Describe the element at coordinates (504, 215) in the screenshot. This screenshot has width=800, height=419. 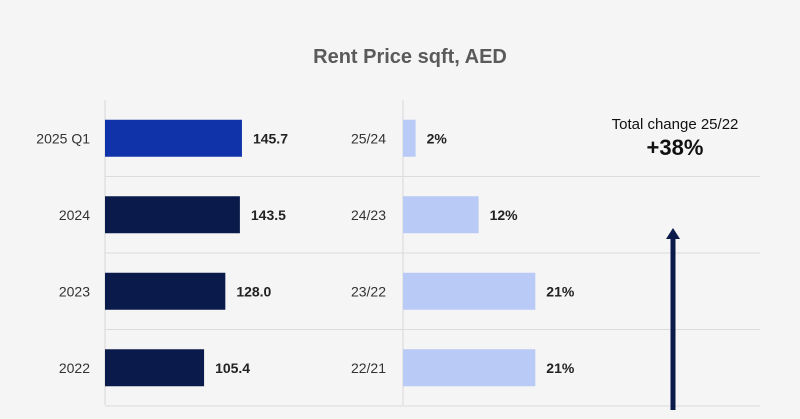
I see `yoy-value-label: 12%` at that location.